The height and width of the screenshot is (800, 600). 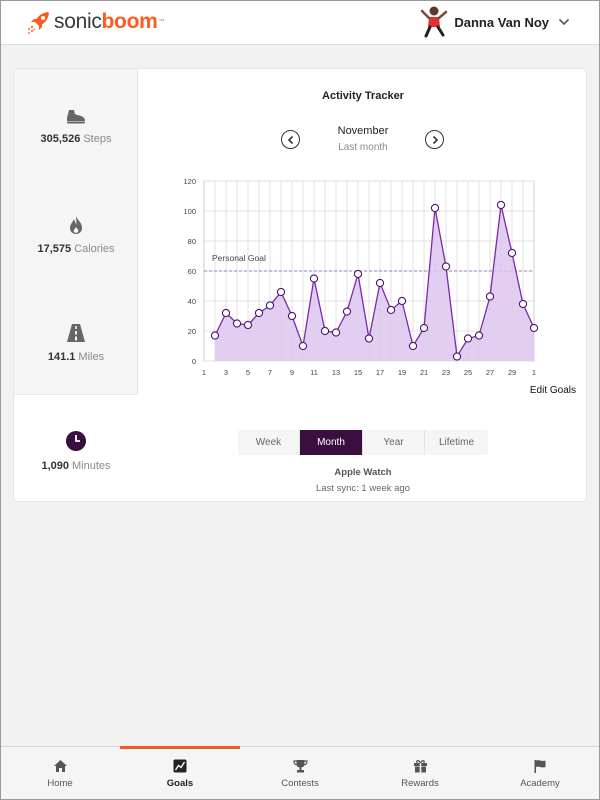 What do you see at coordinates (54, 249) in the screenshot?
I see `stat-value: 17,575` at bounding box center [54, 249].